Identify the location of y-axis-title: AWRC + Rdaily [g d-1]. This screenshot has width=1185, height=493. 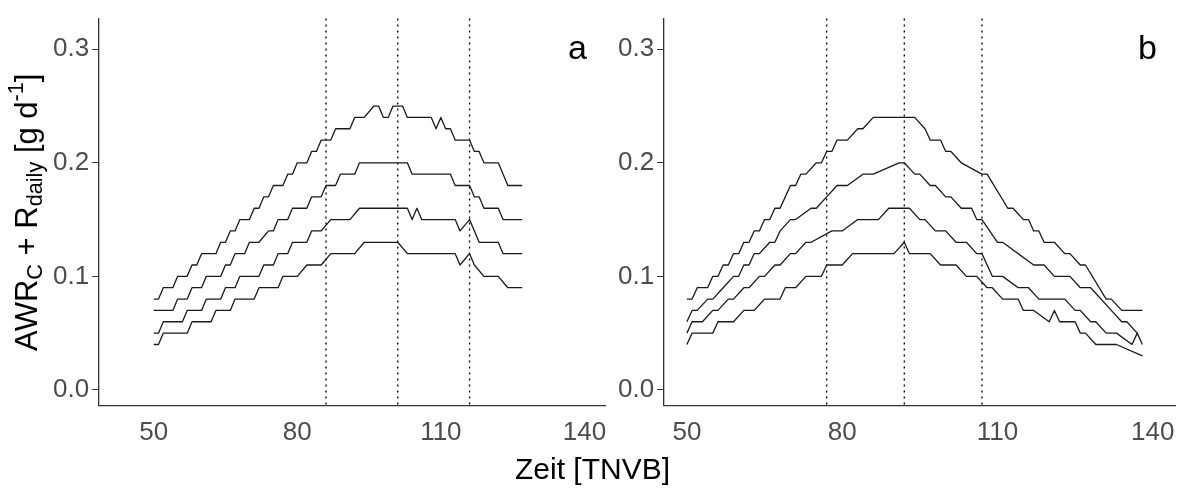
(25, 212).